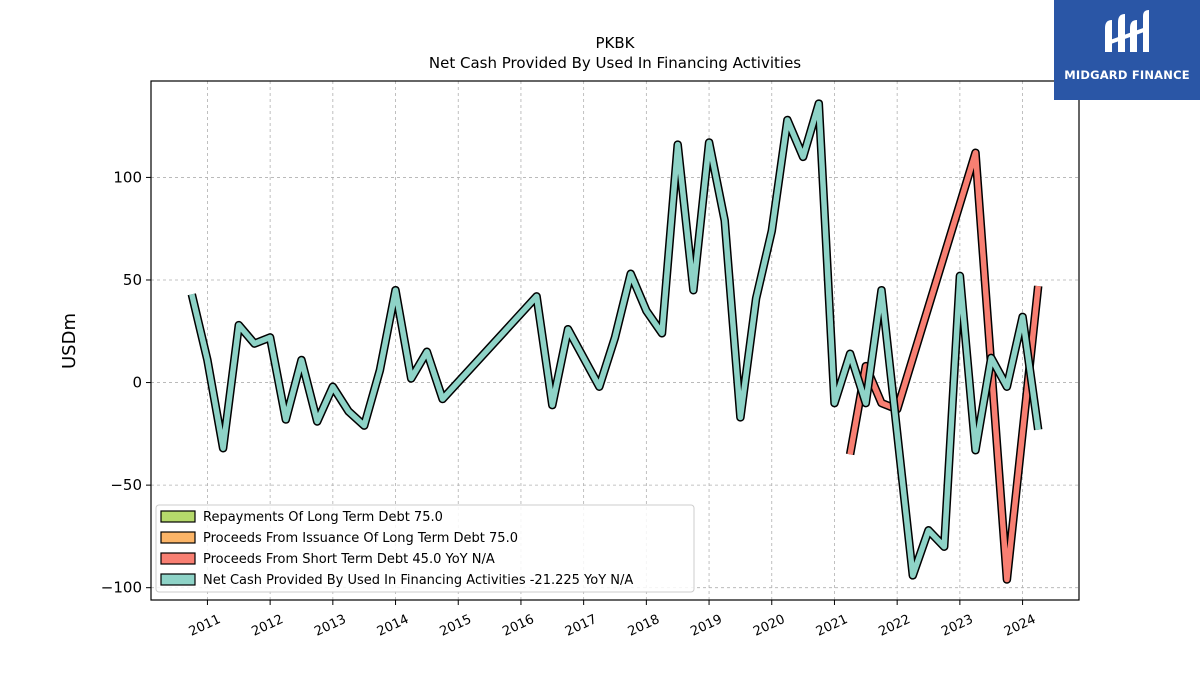 This screenshot has width=1200, height=675. I want to click on legend-box, so click(425, 548).